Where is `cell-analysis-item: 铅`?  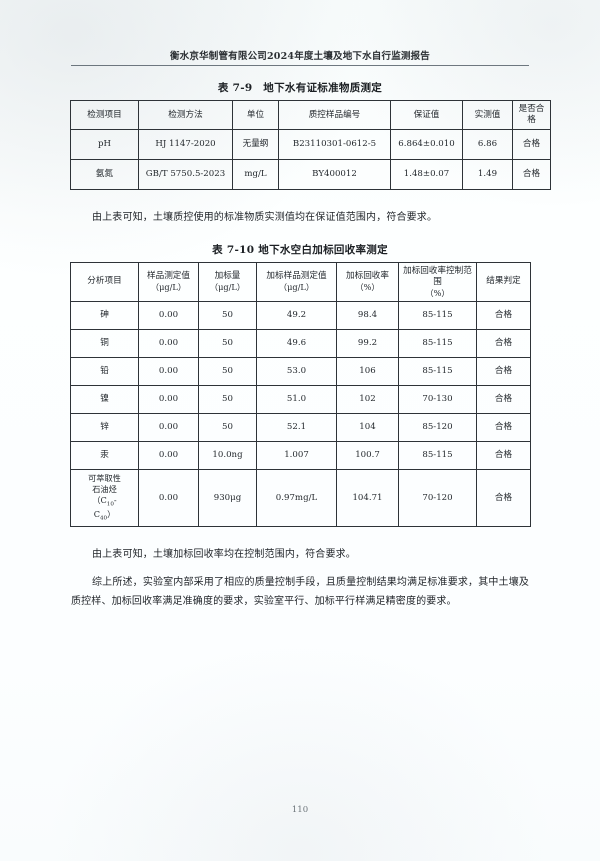
cell-analysis-item: 铅 is located at coordinates (104, 371).